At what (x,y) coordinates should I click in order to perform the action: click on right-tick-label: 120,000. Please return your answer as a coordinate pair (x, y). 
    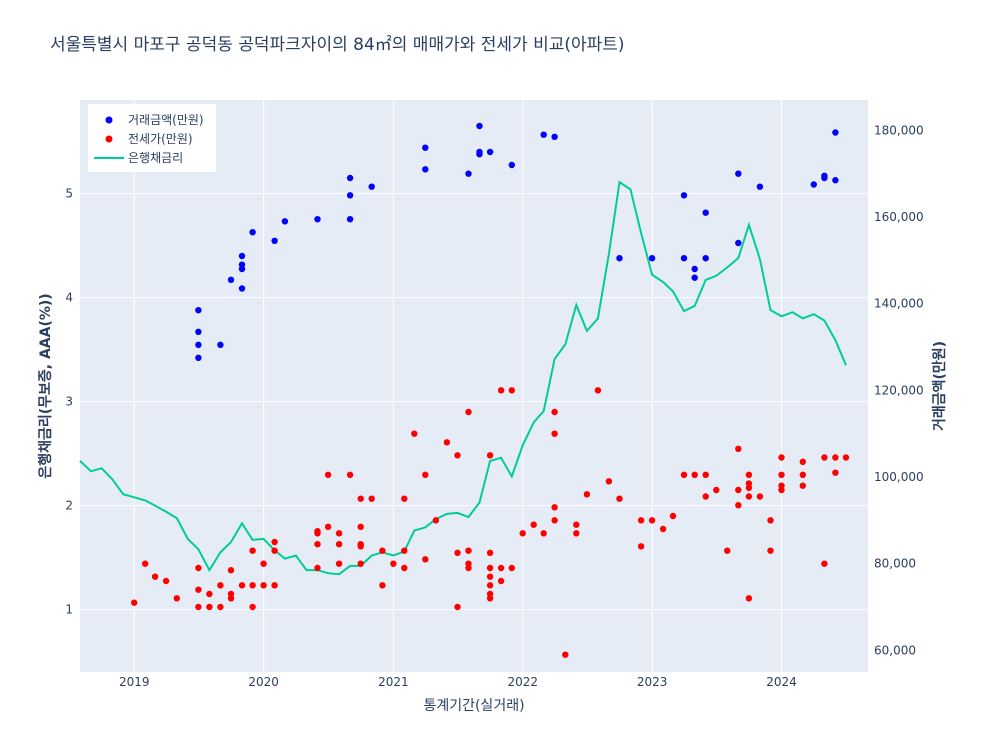
    Looking at the image, I should click on (899, 390).